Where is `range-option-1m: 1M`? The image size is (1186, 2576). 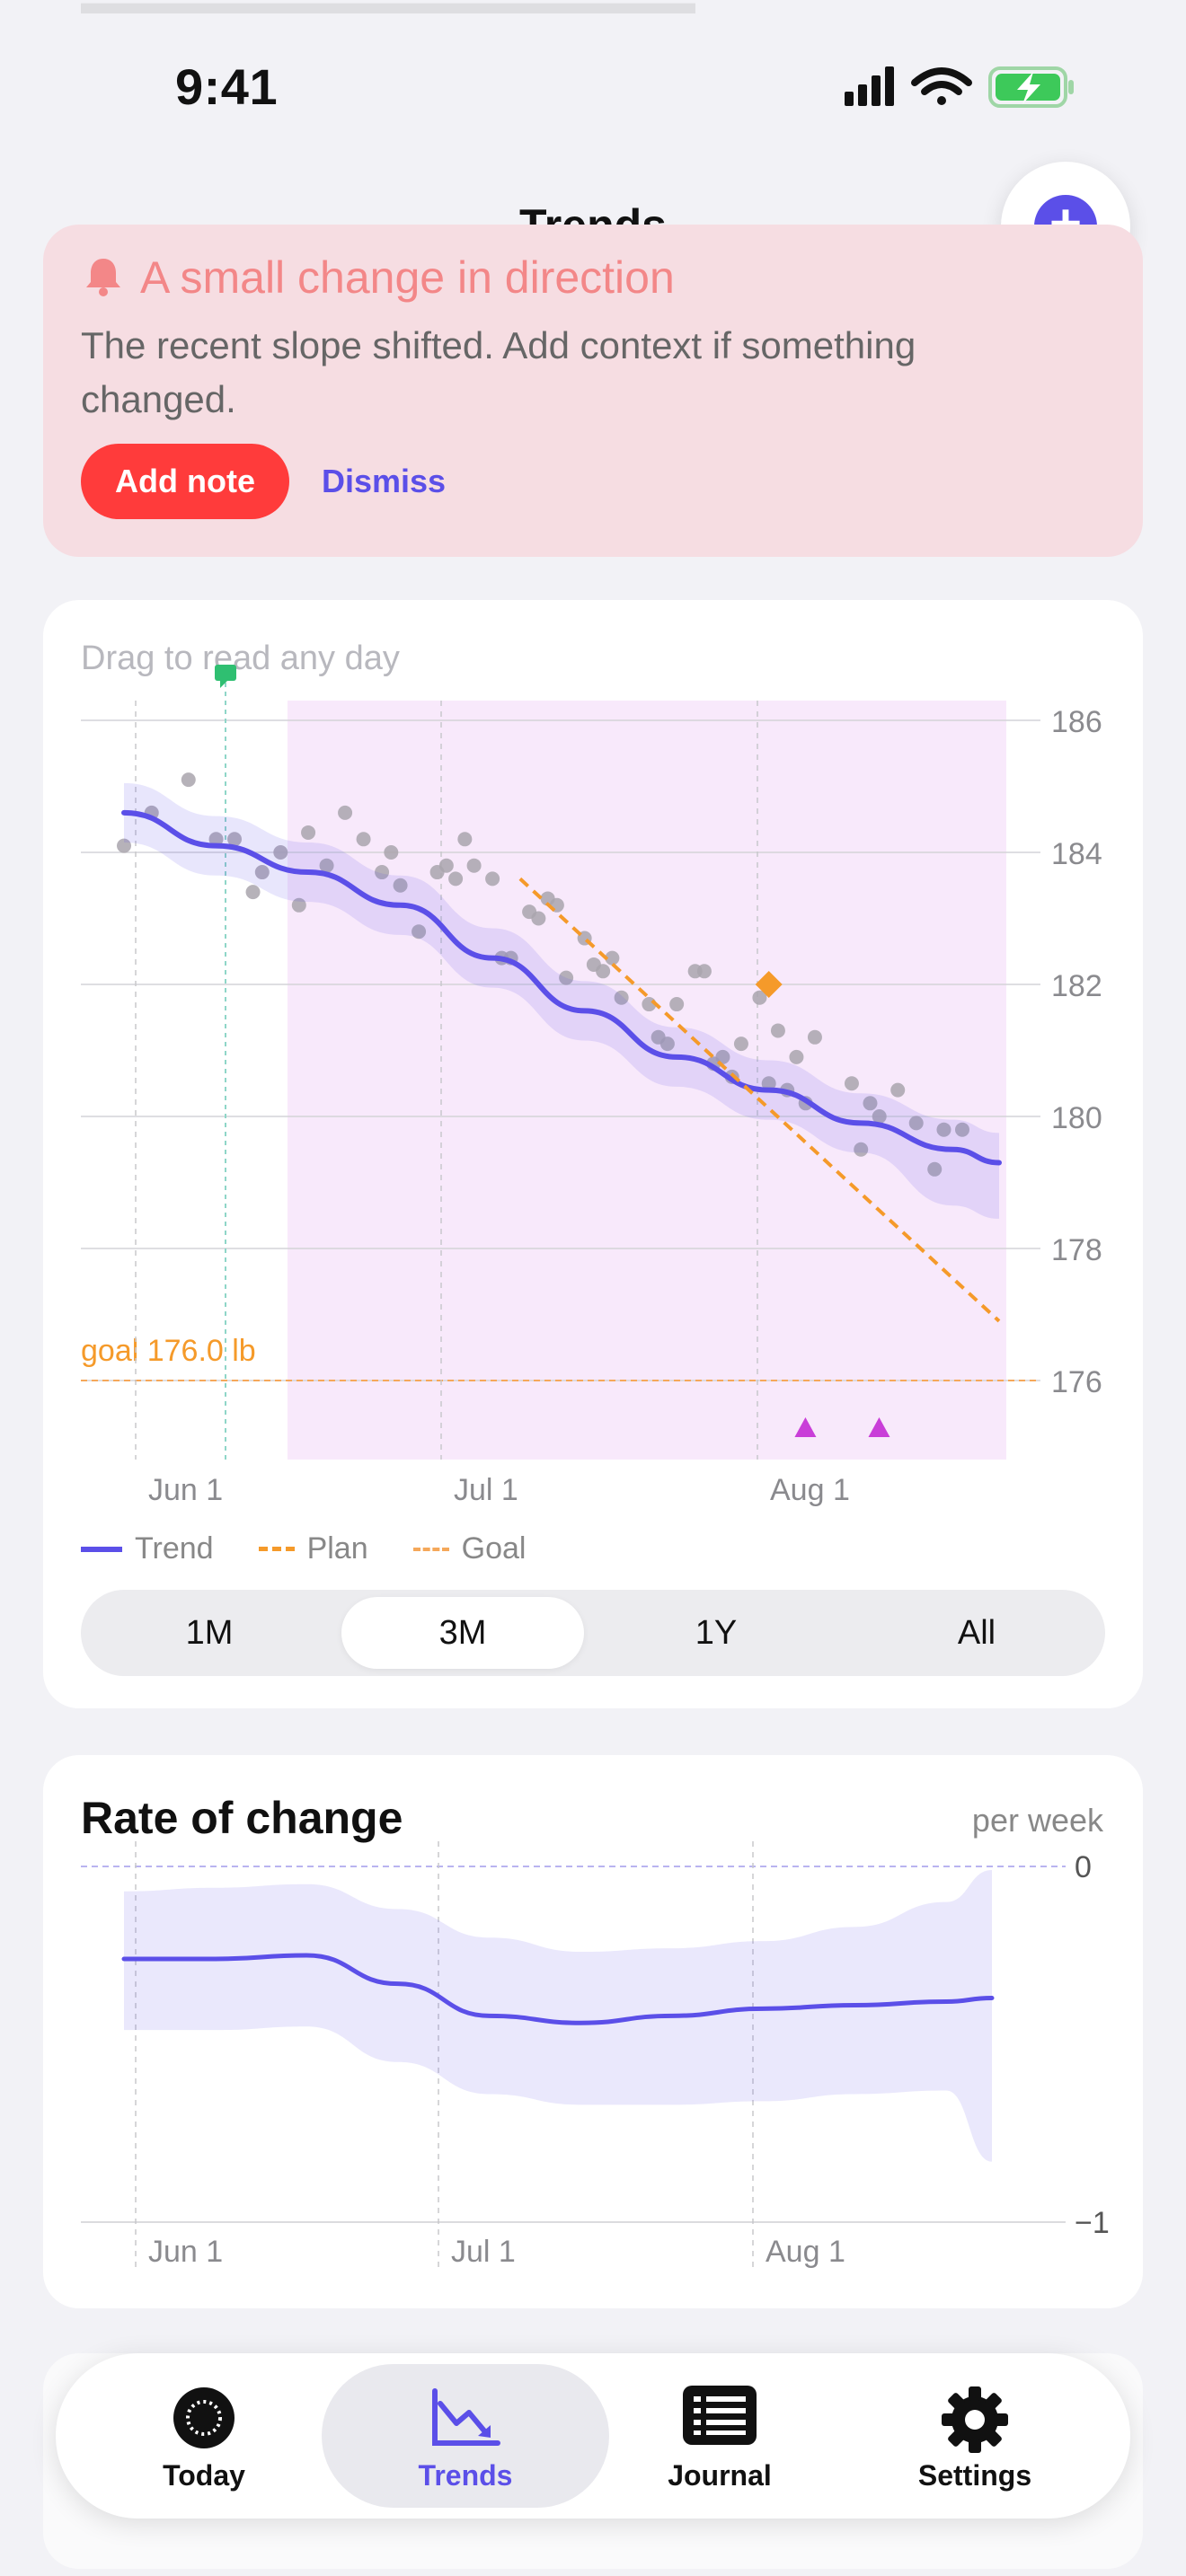
range-option-1m: 1M is located at coordinates (209, 1633).